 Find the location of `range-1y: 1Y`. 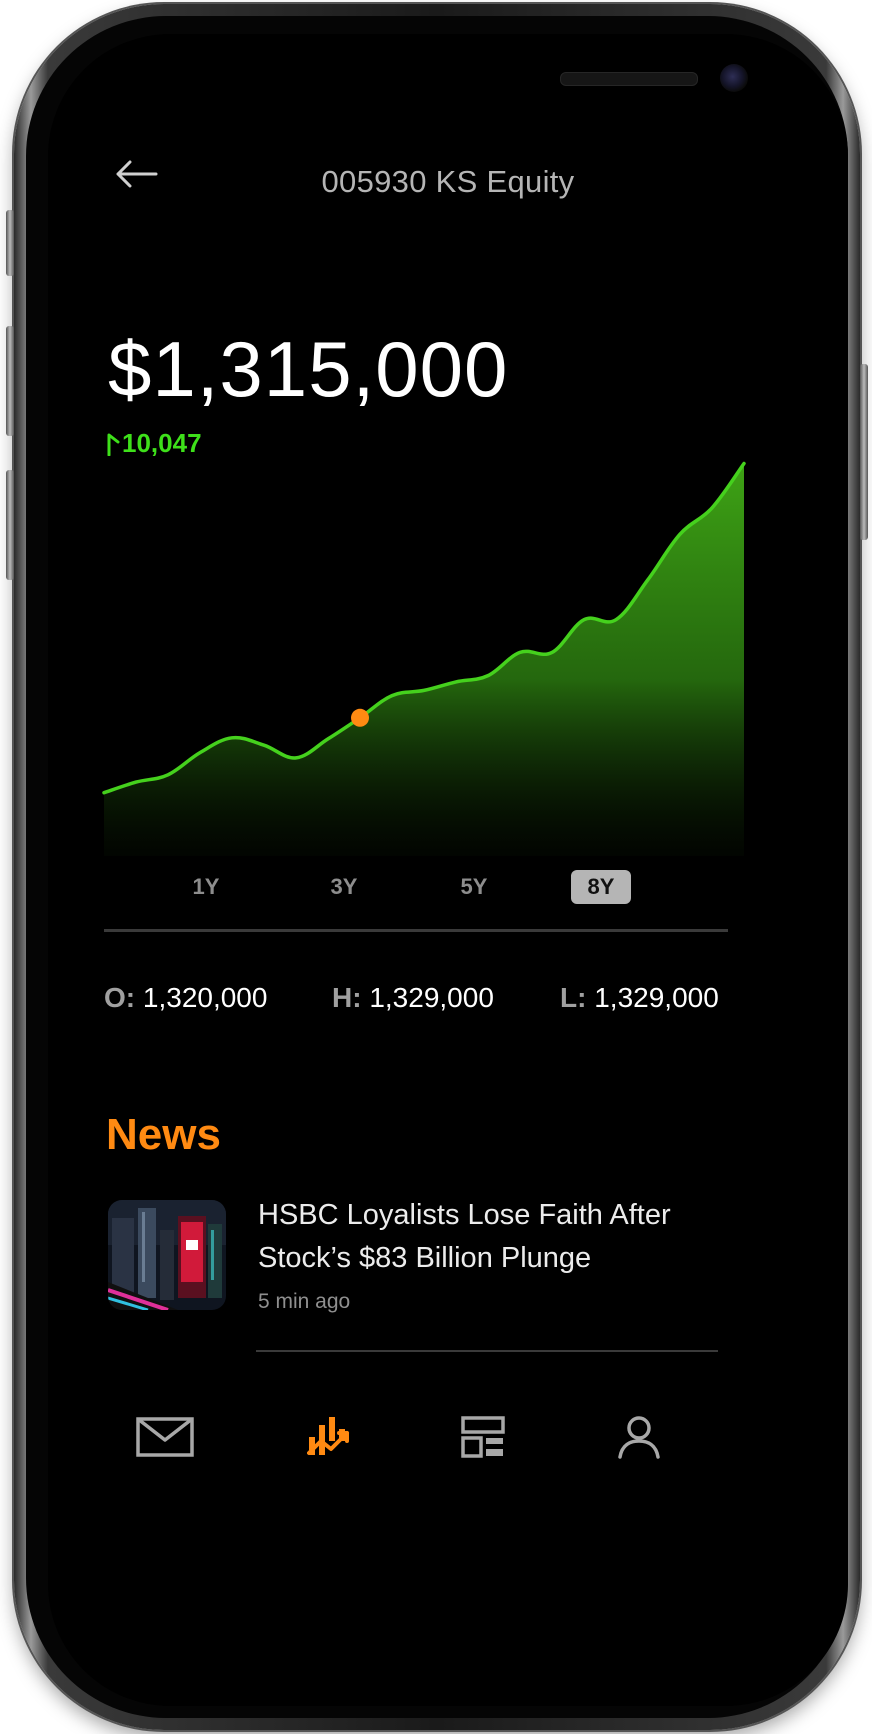

range-1y: 1Y is located at coordinates (206, 886).